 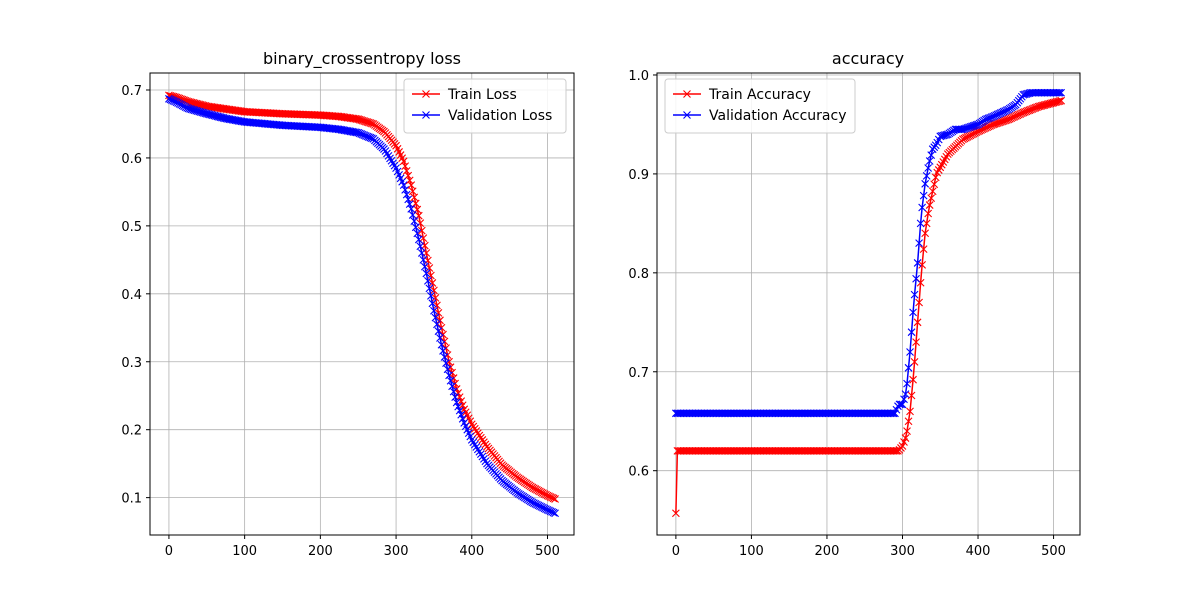 What do you see at coordinates (500, 116) in the screenshot?
I see `legend-label: Validation Loss` at bounding box center [500, 116].